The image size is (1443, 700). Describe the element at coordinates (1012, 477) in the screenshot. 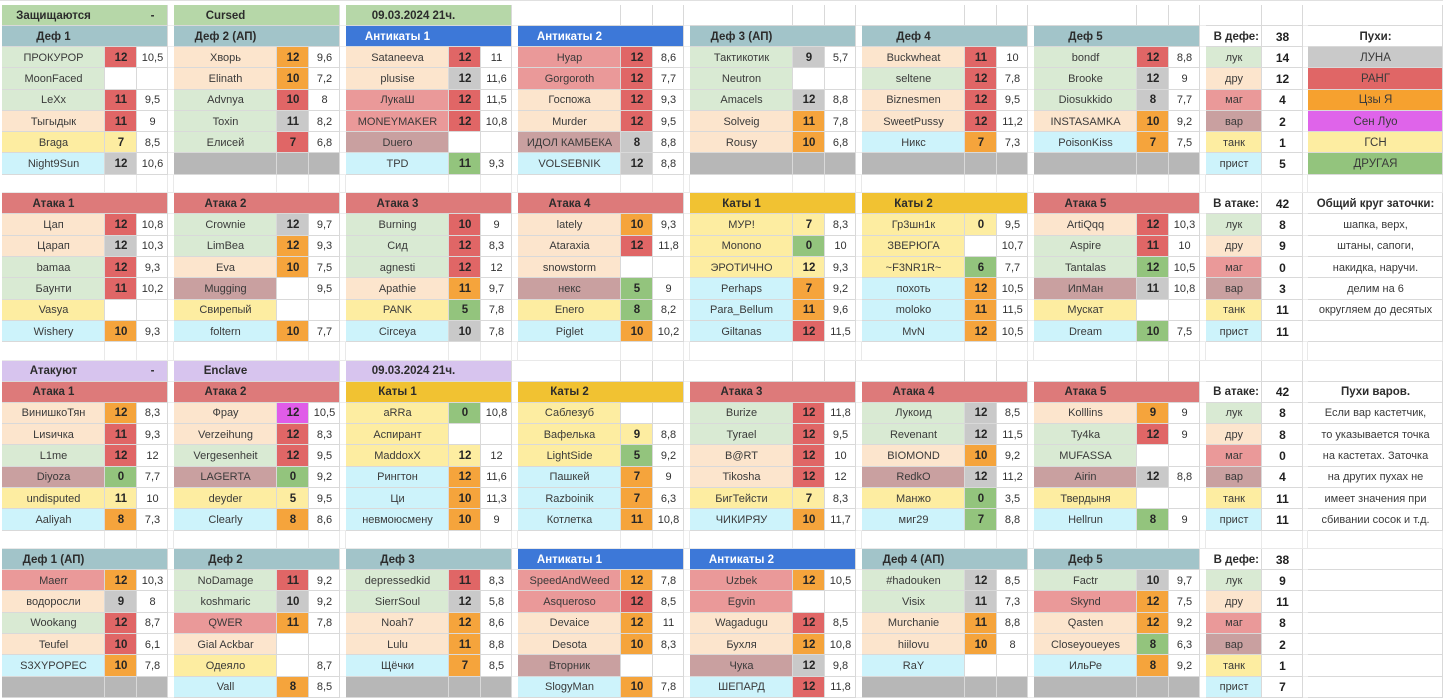

I see `rating-cell: 11,2` at that location.